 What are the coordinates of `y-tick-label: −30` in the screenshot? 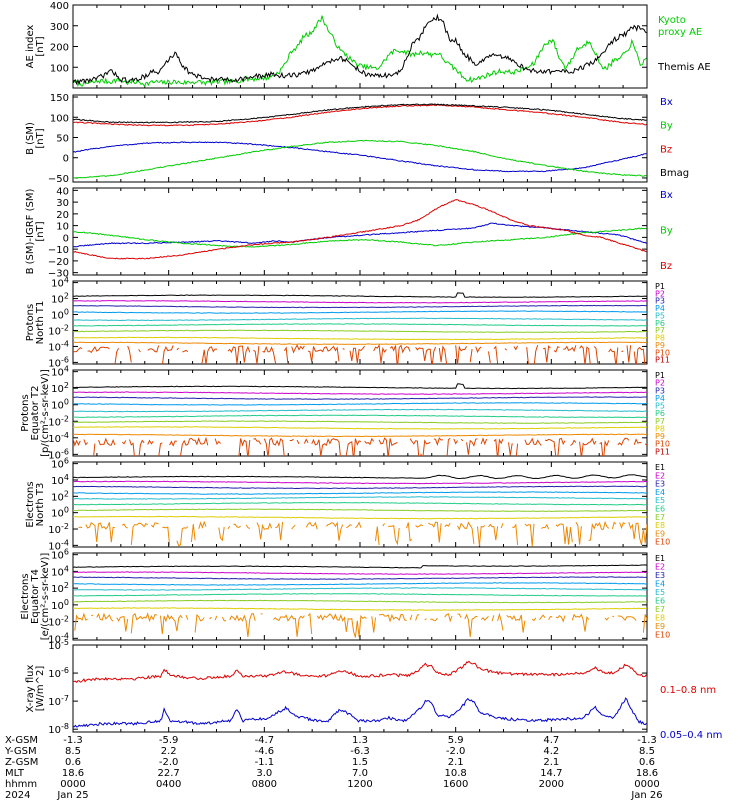 It's located at (58, 274).